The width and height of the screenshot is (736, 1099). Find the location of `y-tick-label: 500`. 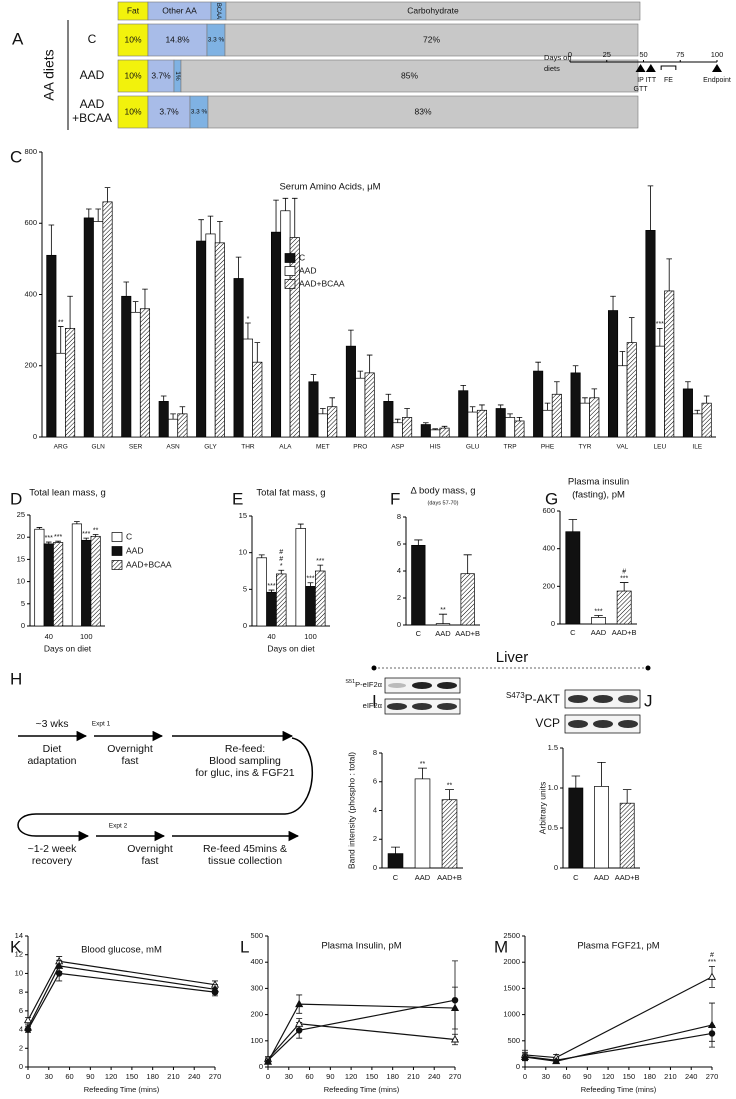

y-tick-label: 500 is located at coordinates (513, 1040).